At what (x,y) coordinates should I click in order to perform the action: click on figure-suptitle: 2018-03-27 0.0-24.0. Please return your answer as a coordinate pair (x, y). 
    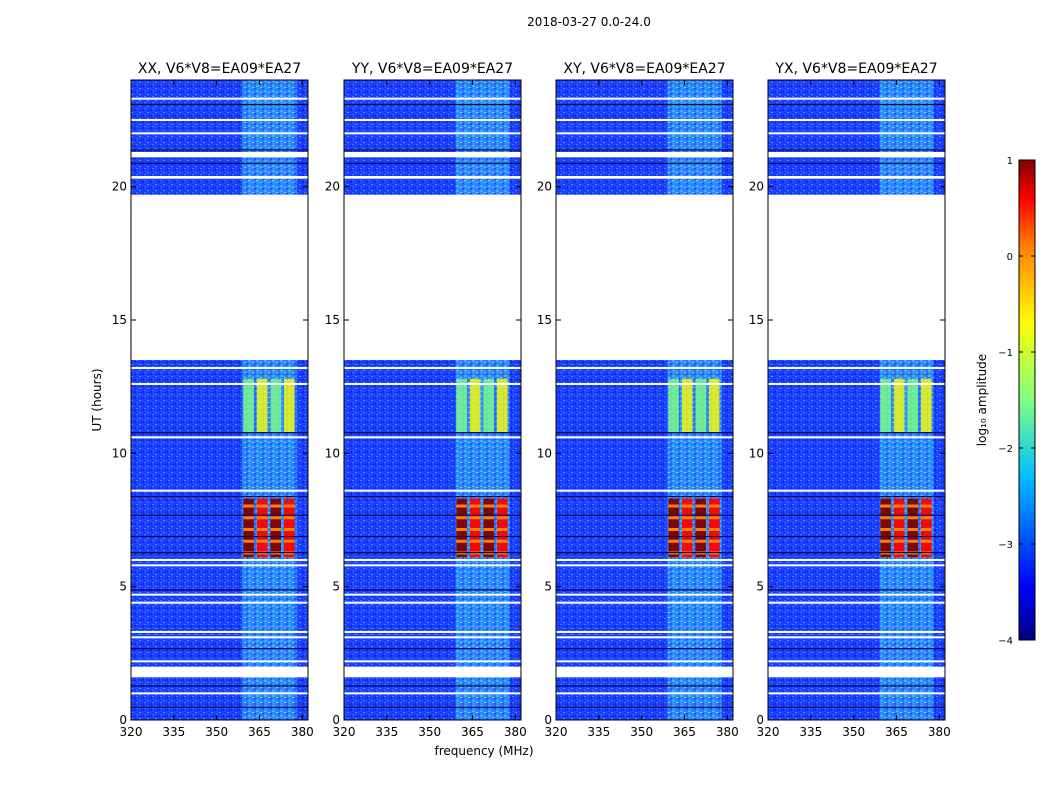
    Looking at the image, I should click on (589, 22).